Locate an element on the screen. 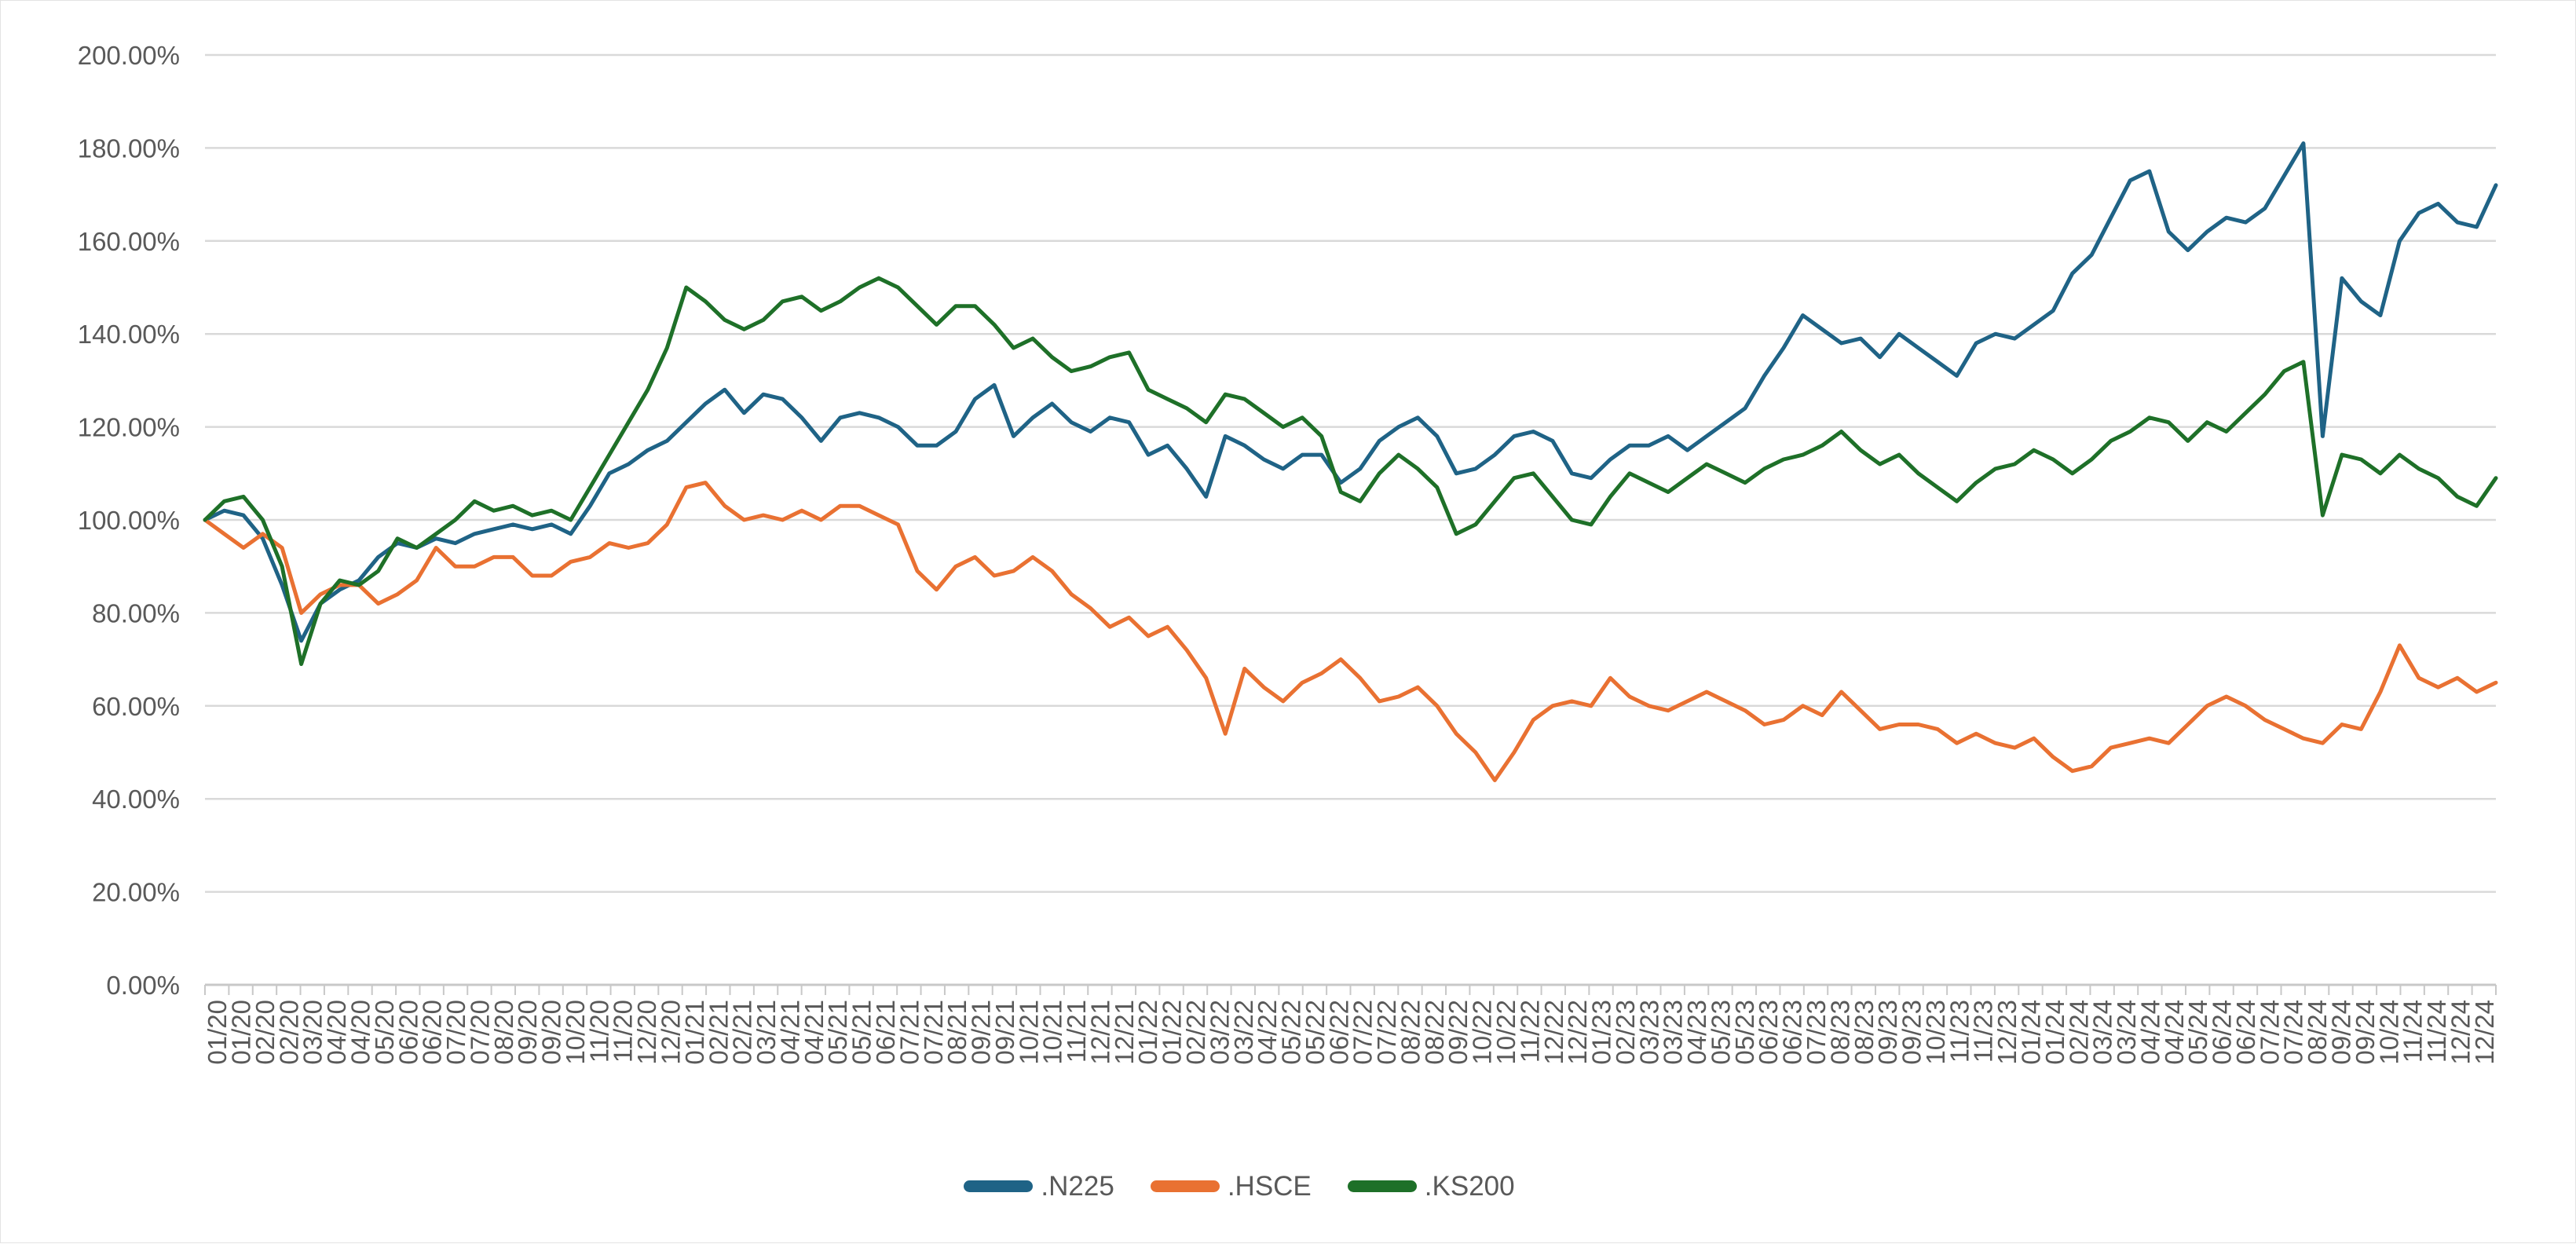 Image resolution: width=2576 pixels, height=1244 pixels. x-tick-label: 02/24 is located at coordinates (2079, 1032).